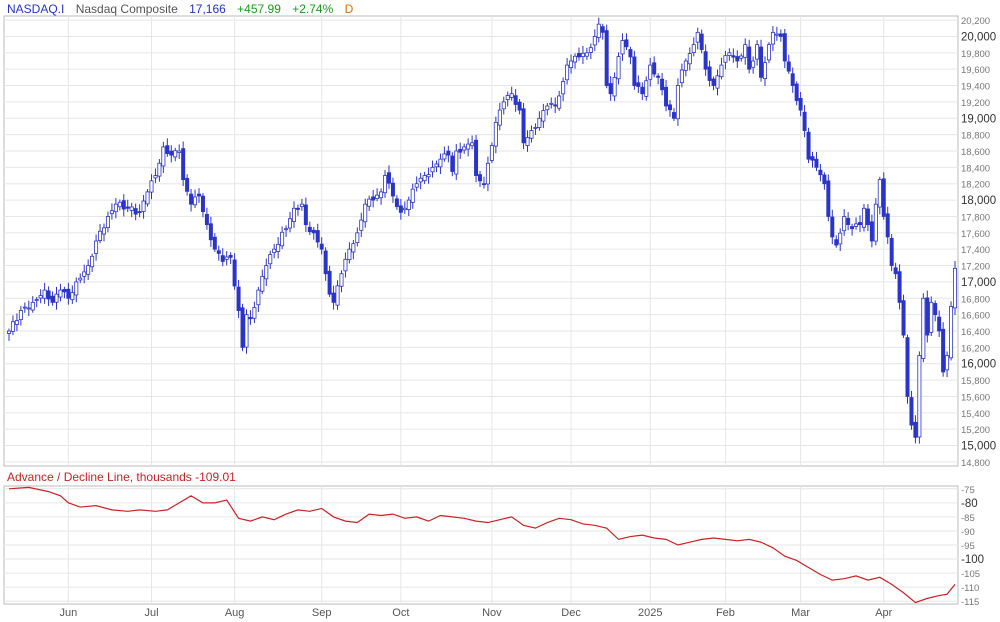 The image size is (1000, 622). What do you see at coordinates (975, 299) in the screenshot?
I see `price-tick-label: 16,800` at bounding box center [975, 299].